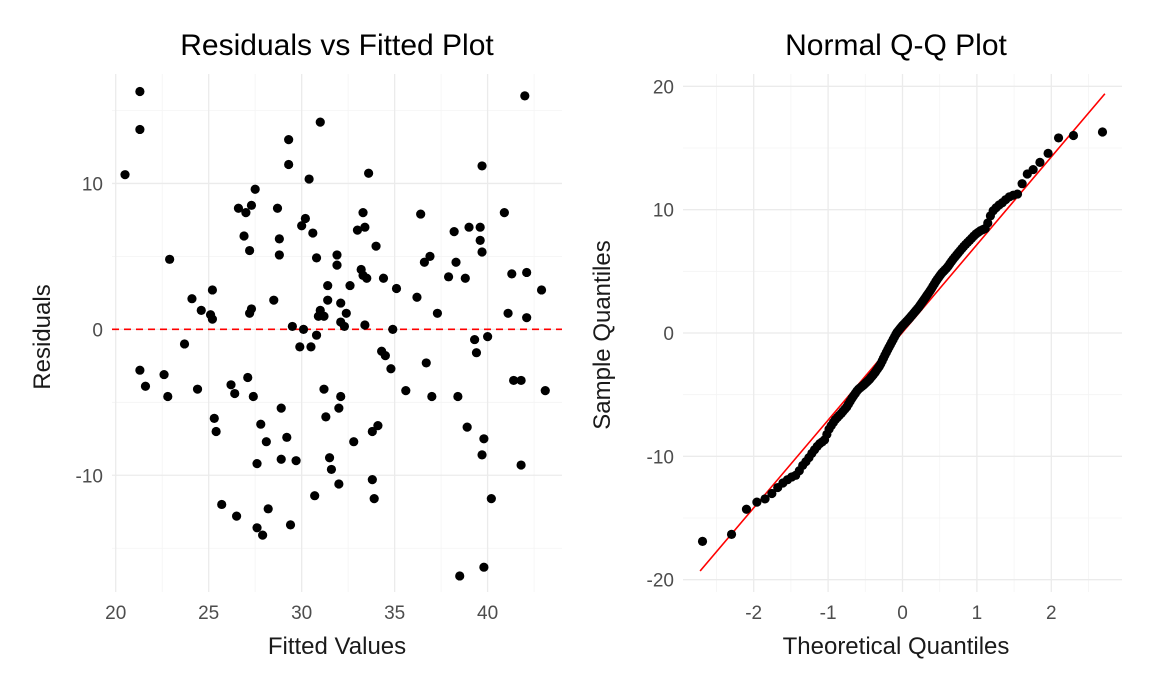  I want to click on qq-x-tick-label: 2, so click(1051, 613).